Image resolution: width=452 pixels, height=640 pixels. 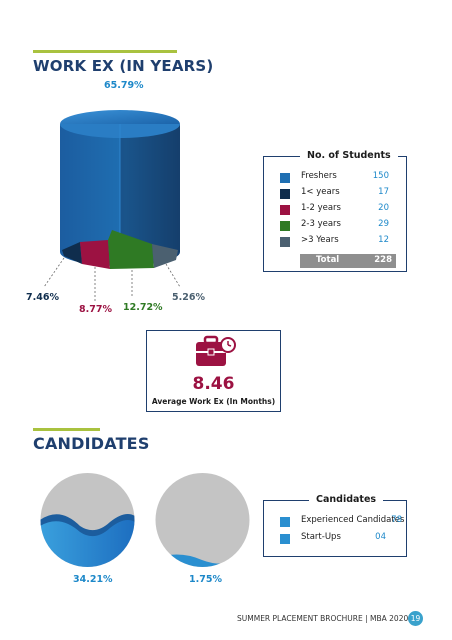 I want to click on experienced-fill, so click(x=87, y=542).